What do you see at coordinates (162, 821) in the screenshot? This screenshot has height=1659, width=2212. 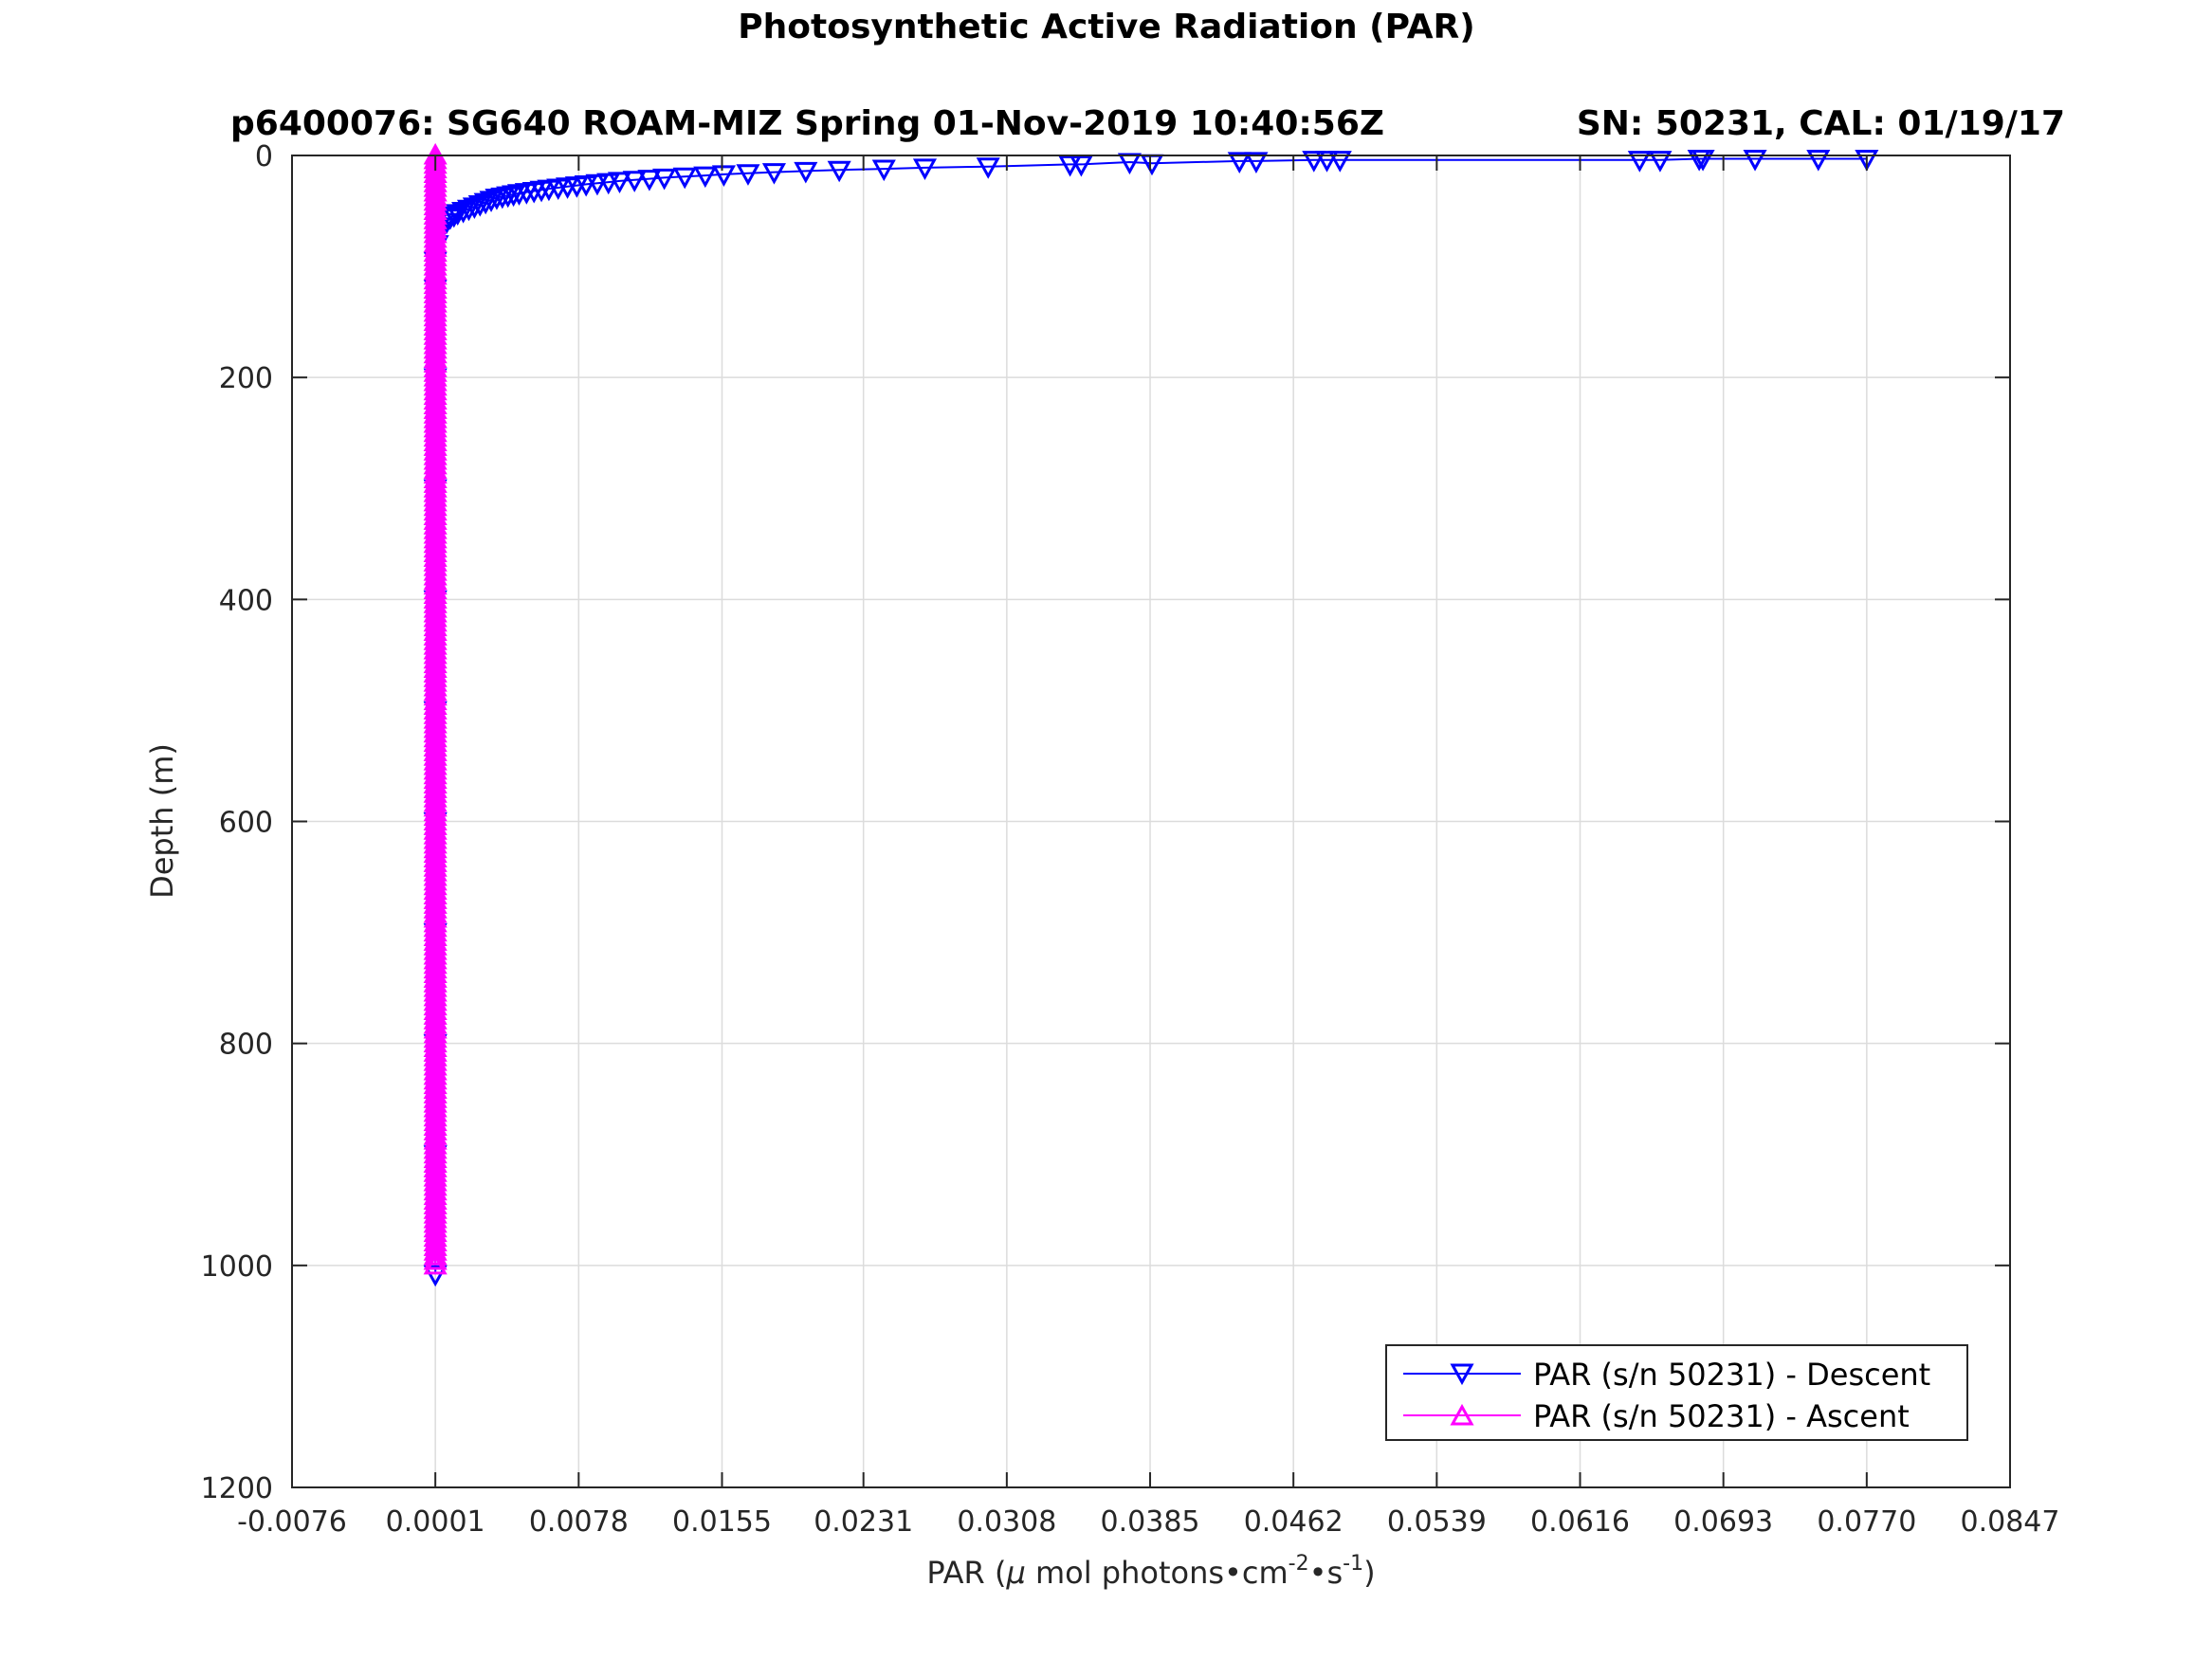 I see `y-axis-label: Depth (m)` at bounding box center [162, 821].